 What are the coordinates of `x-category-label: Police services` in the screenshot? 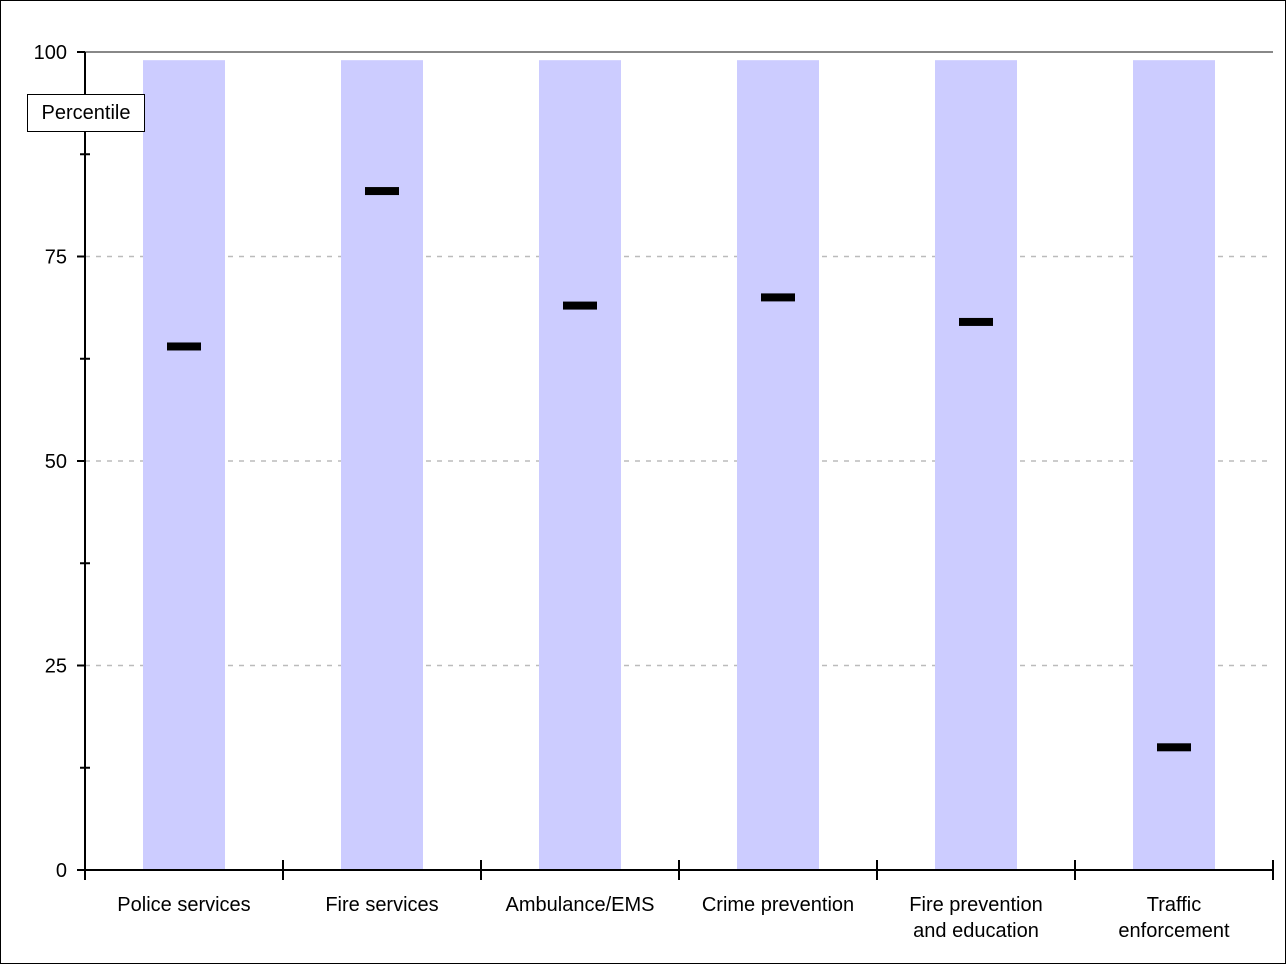 It's located at (183, 905).